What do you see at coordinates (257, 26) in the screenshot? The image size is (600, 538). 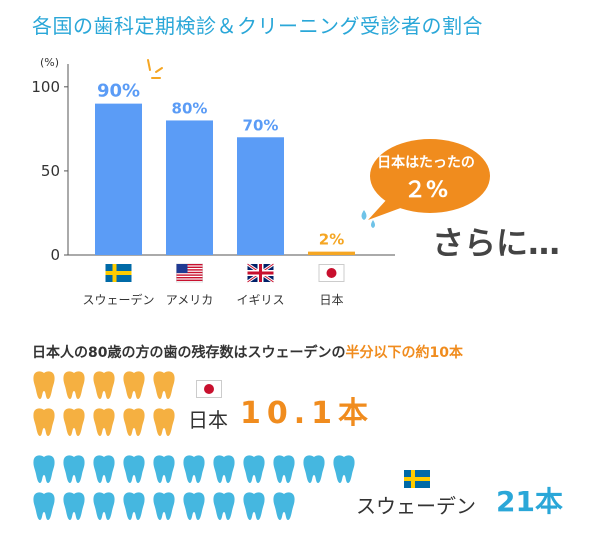 I see `page-title: 各国の歯科定期検診＆クリーニング受診者の割合` at bounding box center [257, 26].